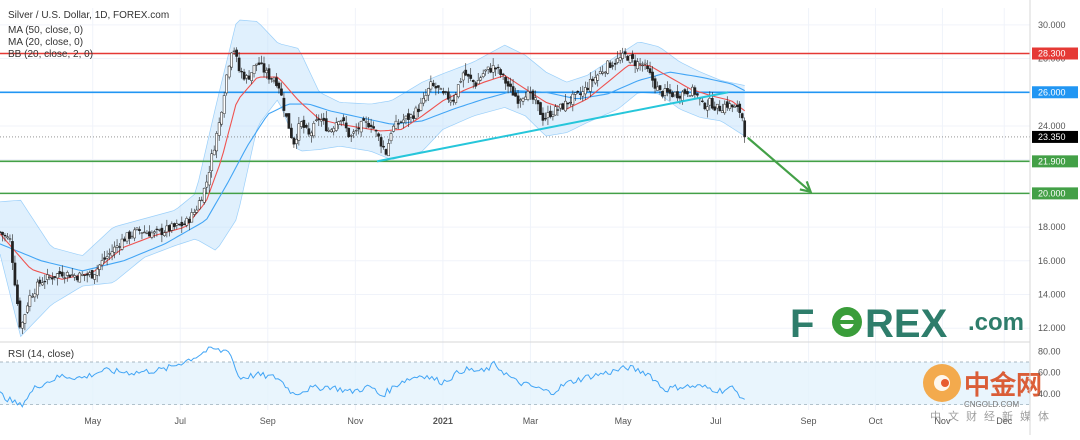  Describe the element at coordinates (552, 127) in the screenshot. I see `support-trendline` at that location.